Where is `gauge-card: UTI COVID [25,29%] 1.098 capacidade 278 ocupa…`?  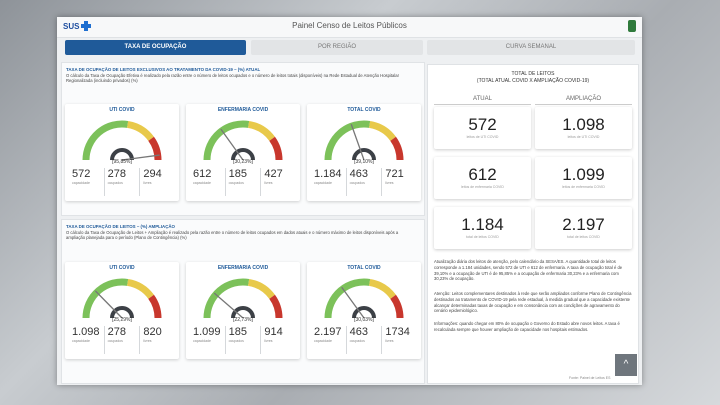 gauge-card: UTI COVID [25,29%] 1.098 capacidade 278 ocupa… is located at coordinates (122, 310).